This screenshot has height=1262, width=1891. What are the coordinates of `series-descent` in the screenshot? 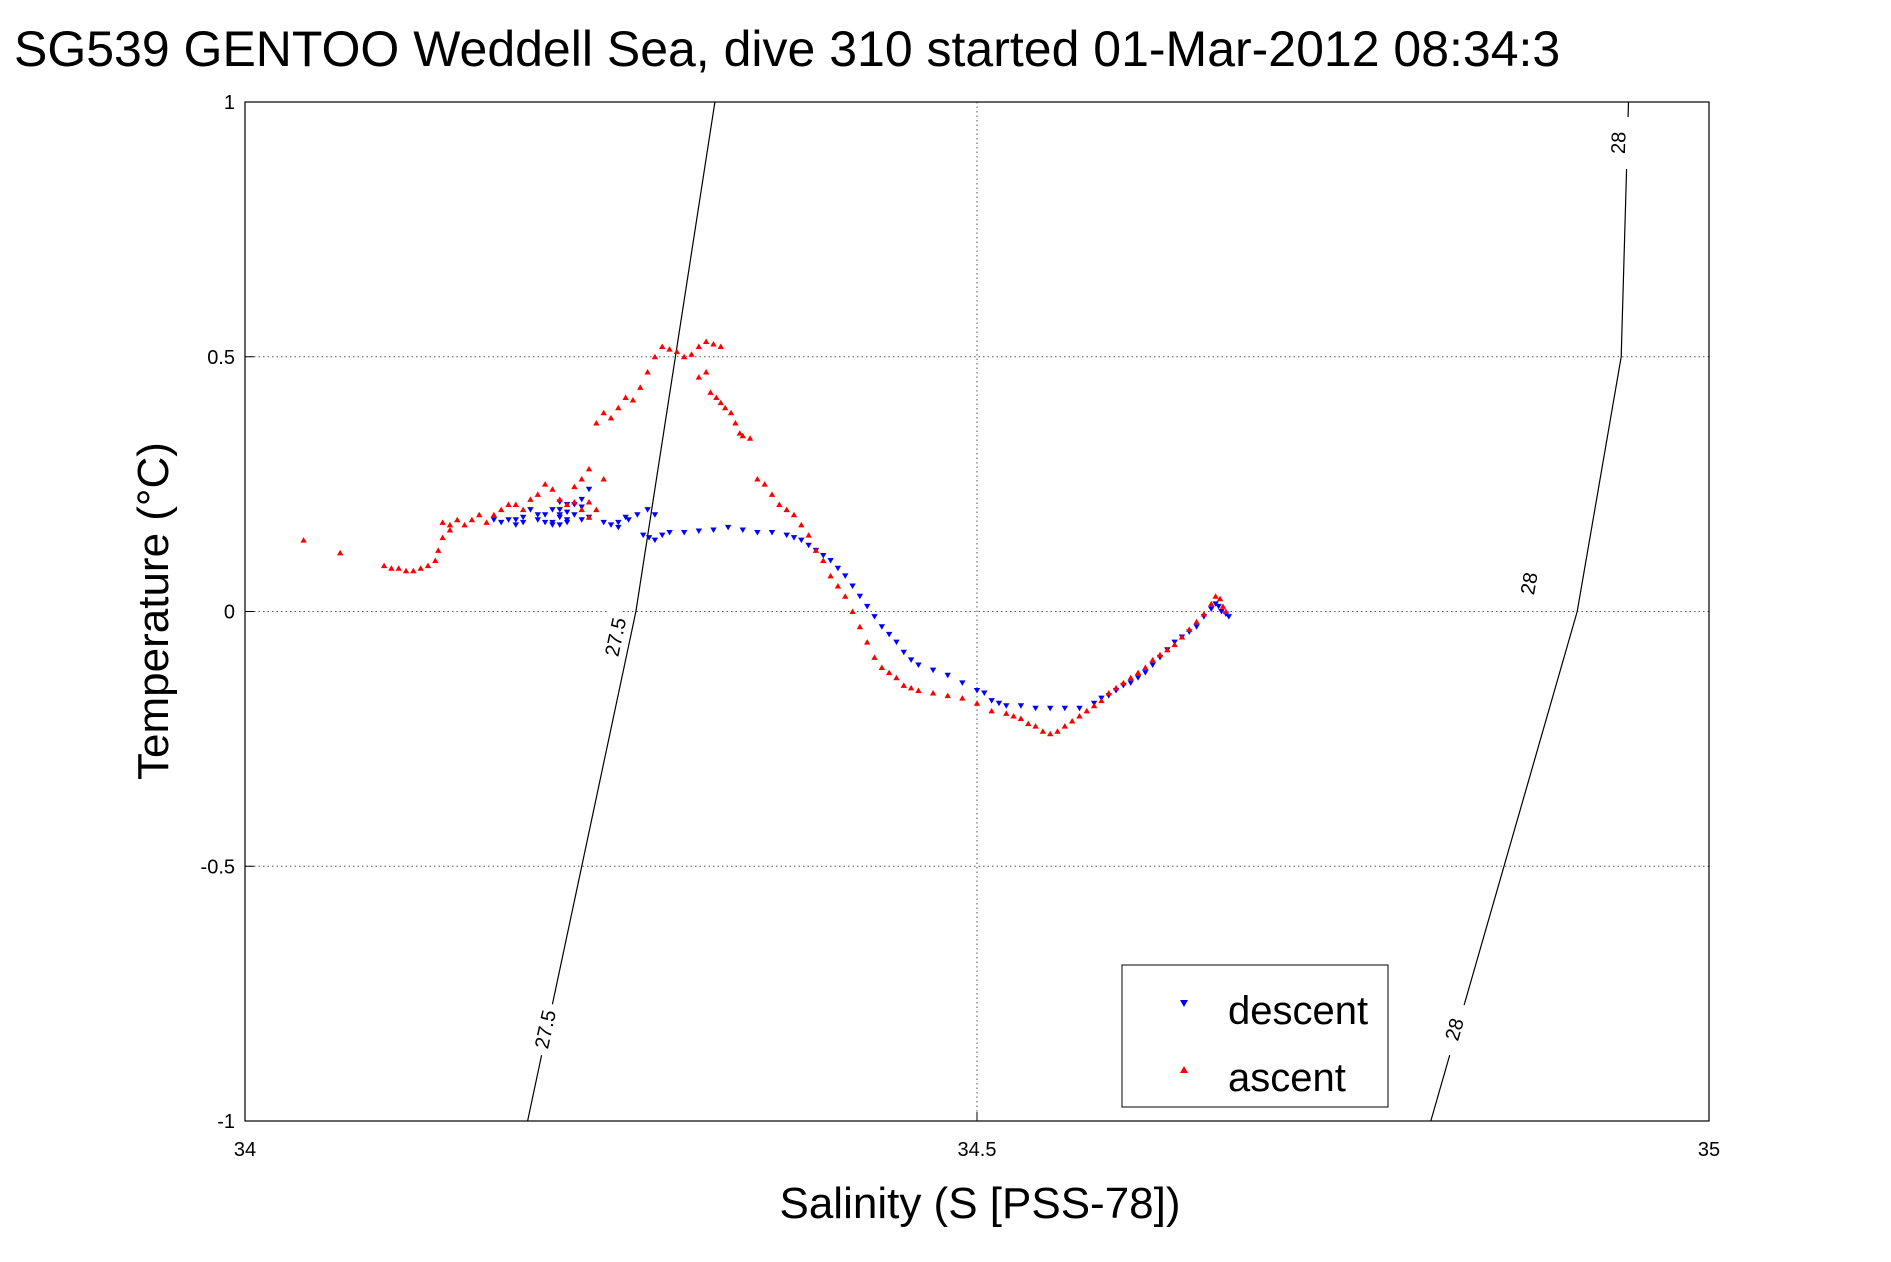 It's located at (861, 599).